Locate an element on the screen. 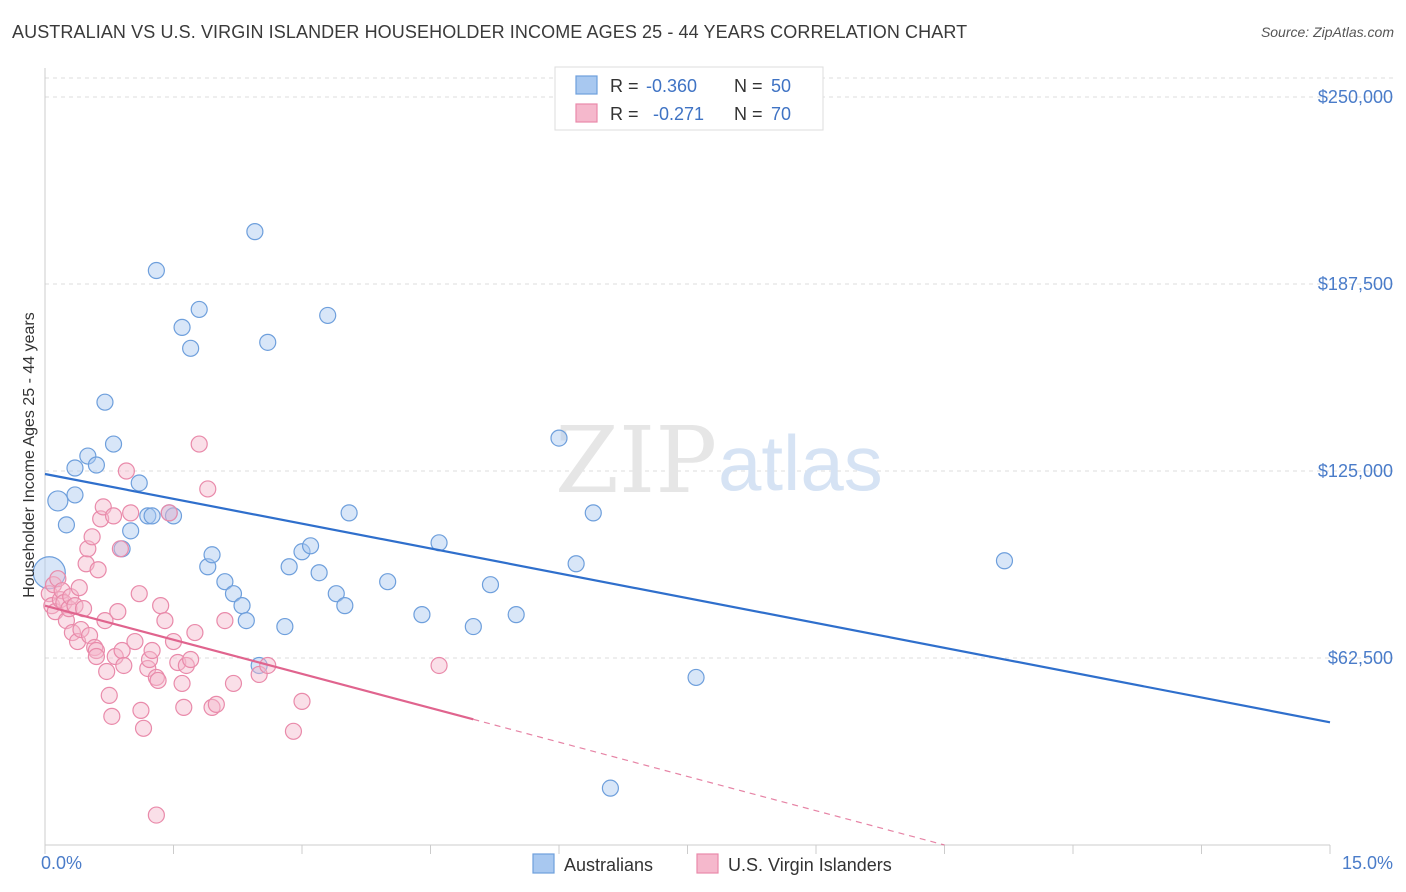 Image resolution: width=1406 pixels, height=892 pixels. legend-swatch-blue is located at coordinates (586, 85).